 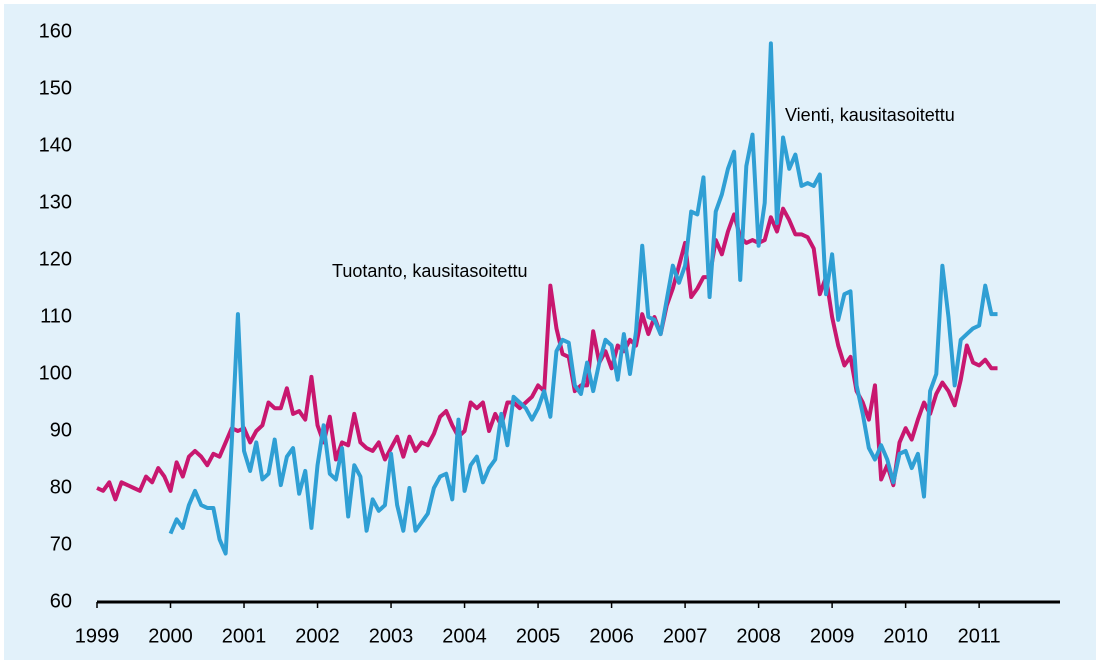 What do you see at coordinates (61, 601) in the screenshot?
I see `y-tick-label: 60` at bounding box center [61, 601].